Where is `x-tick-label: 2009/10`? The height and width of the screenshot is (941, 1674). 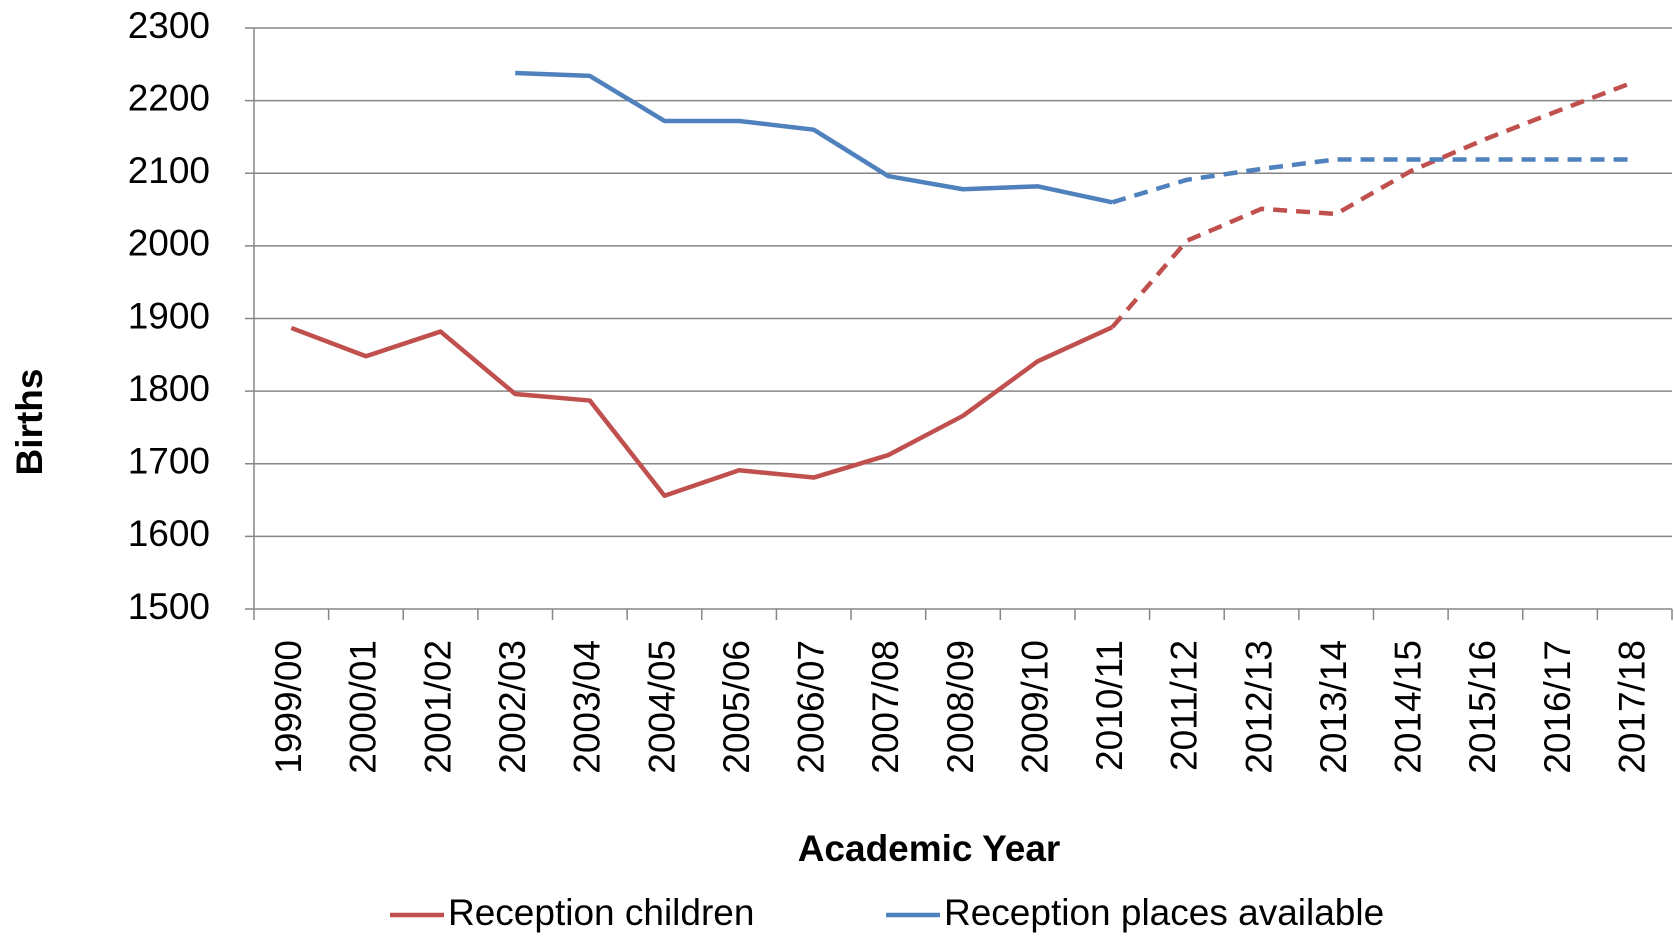 x-tick-label: 2009/10 is located at coordinates (1034, 707).